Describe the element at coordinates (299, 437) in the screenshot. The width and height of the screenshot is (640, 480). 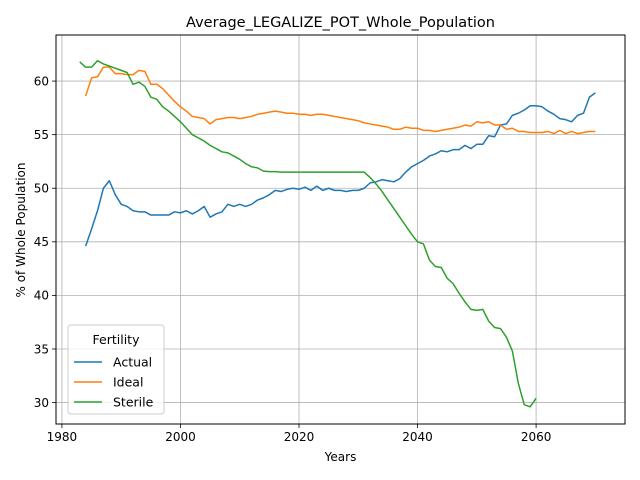
I see `x-tick-label: 2020` at that location.